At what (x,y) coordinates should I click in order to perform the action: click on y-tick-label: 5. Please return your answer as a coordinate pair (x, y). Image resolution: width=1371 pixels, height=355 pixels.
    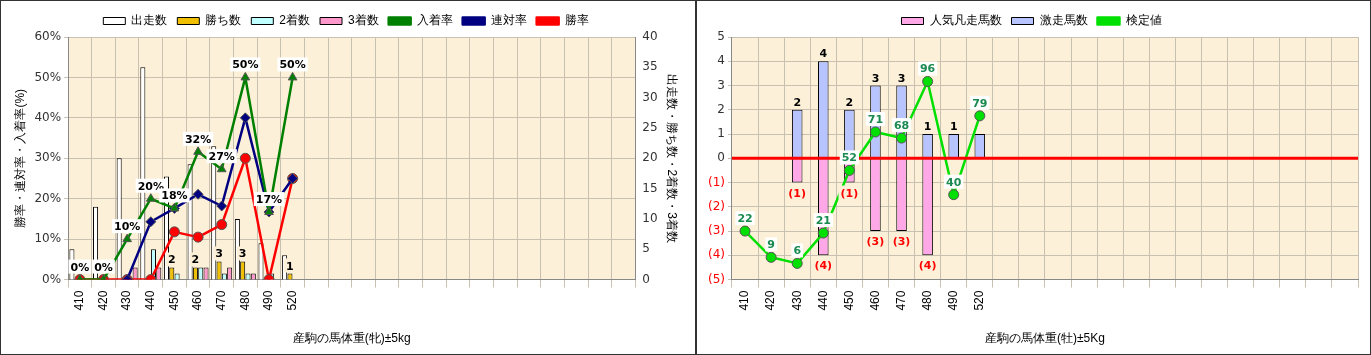
    Looking at the image, I should click on (721, 36).